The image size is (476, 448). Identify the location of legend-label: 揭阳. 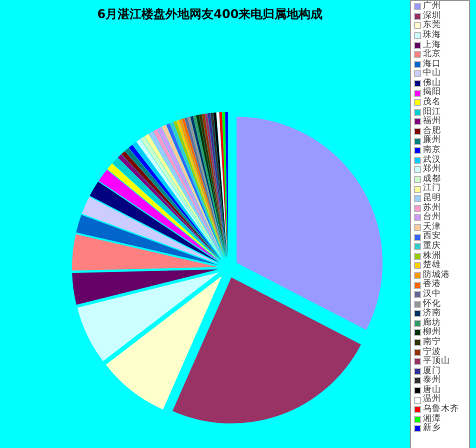
(432, 92).